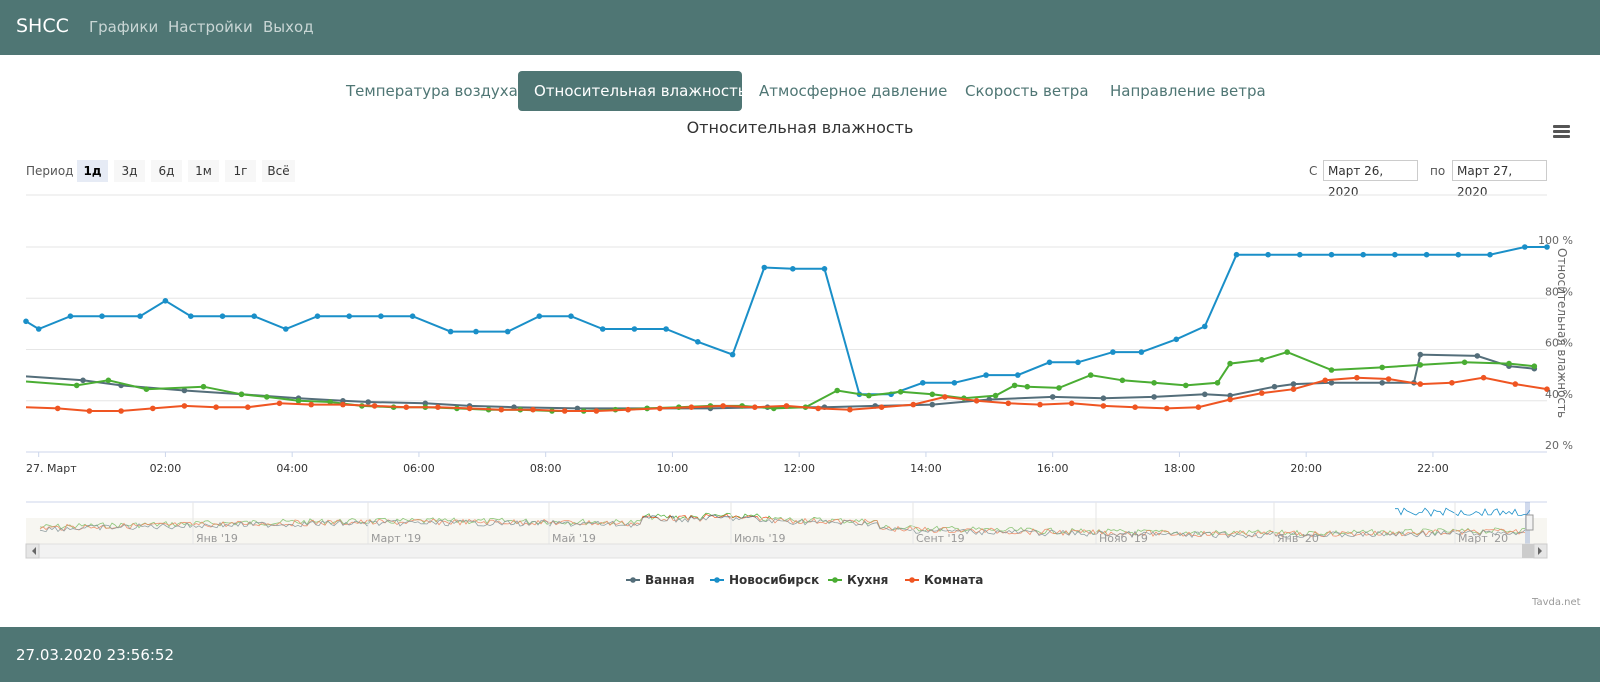 Image resolution: width=1600 pixels, height=682 pixels. I want to click on nav-link-logout: Выход, so click(288, 27).